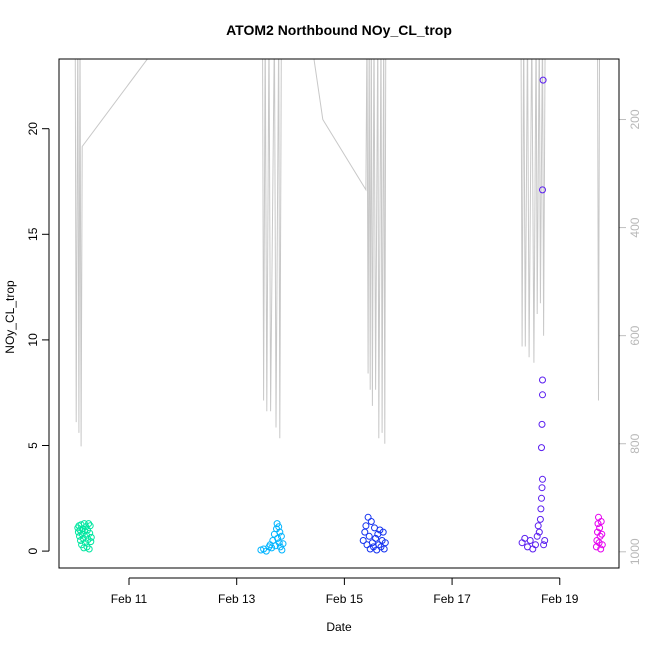 This screenshot has height=650, width=650. What do you see at coordinates (635, 335) in the screenshot?
I see `right-tick-label: 600` at bounding box center [635, 335].